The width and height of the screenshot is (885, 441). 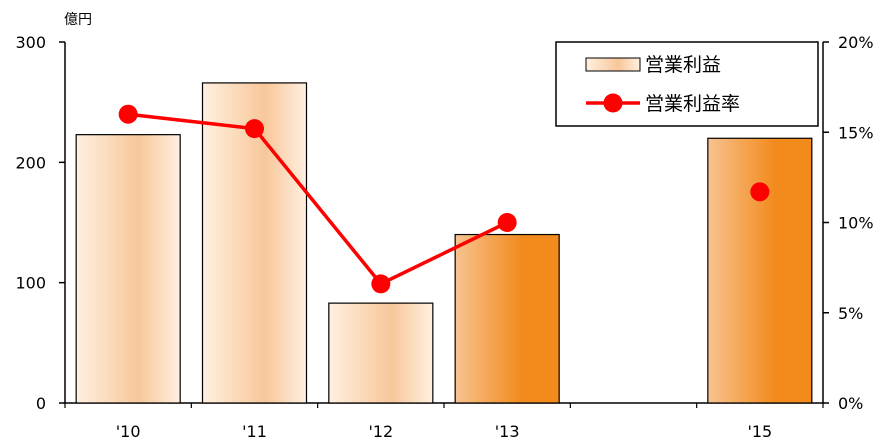 I want to click on legend-box, so click(x=687, y=84).